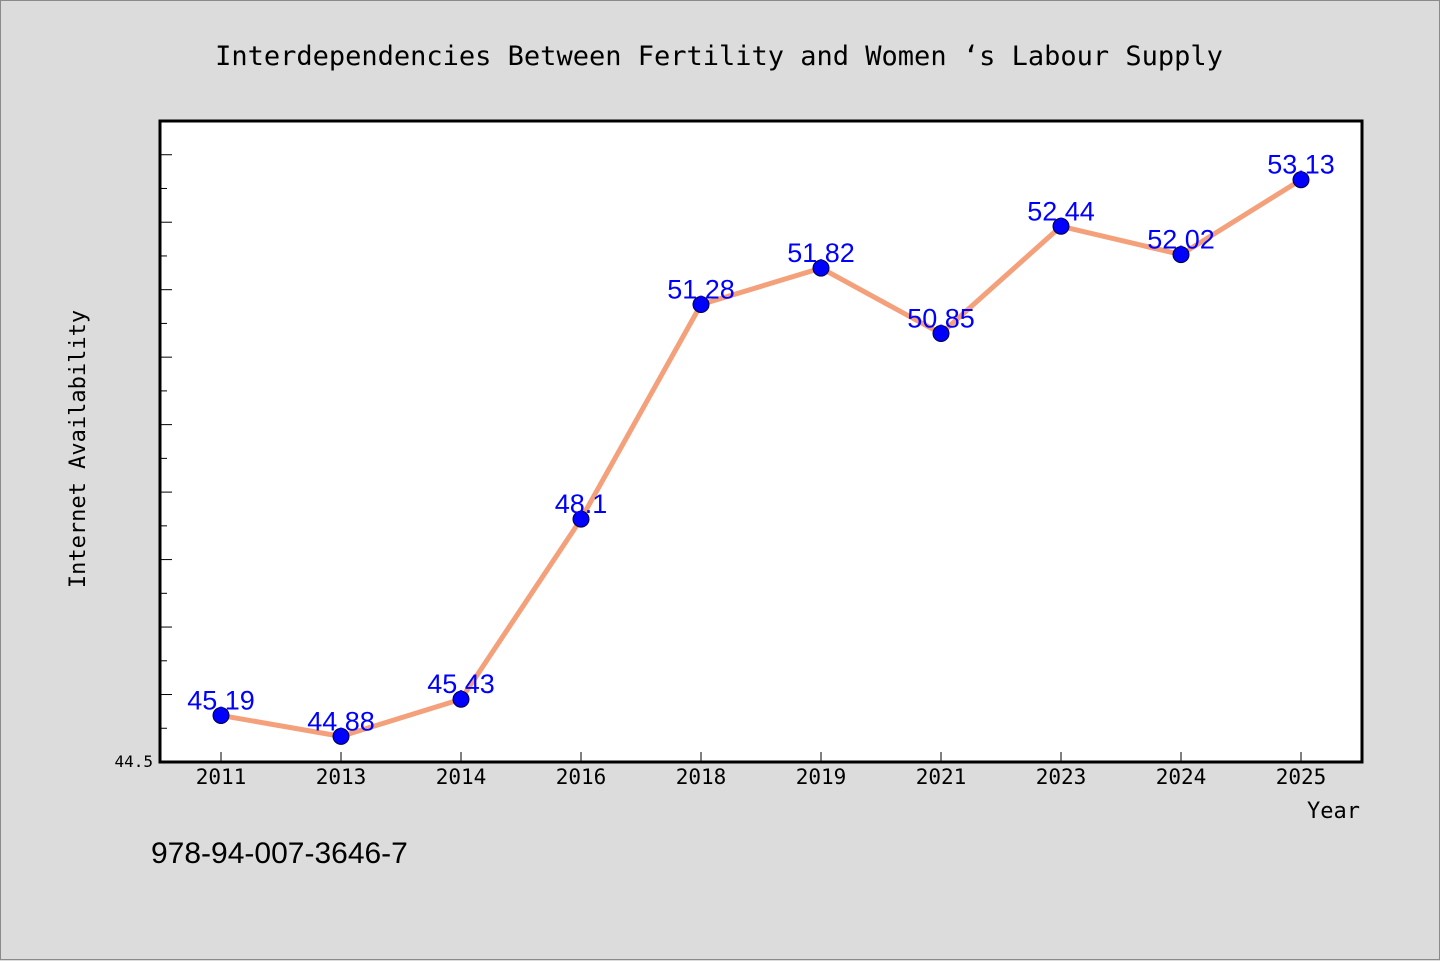 The image size is (1440, 961). Describe the element at coordinates (821, 777) in the screenshot. I see `x-tick-label: 2019` at that location.